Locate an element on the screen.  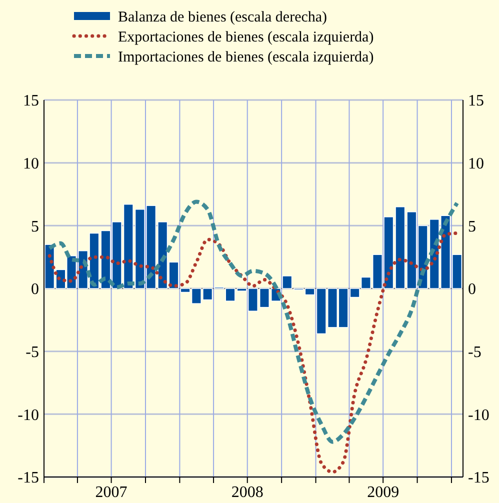
y-tick-label: -10 is located at coordinates (28, 415).